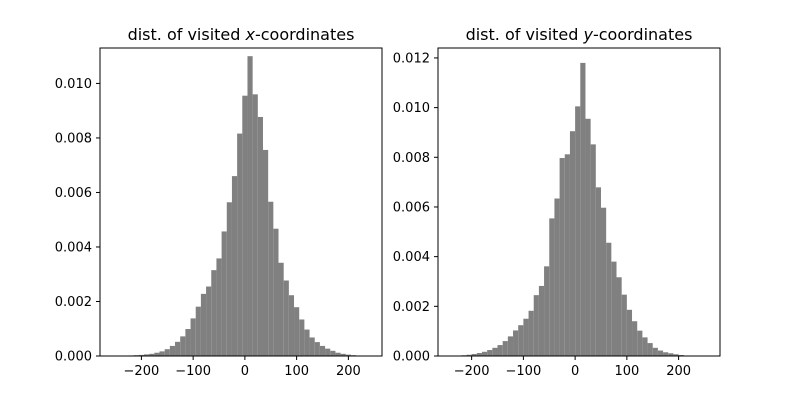 Image resolution: width=800 pixels, height=400 pixels. Describe the element at coordinates (575, 371) in the screenshot. I see `y-panel-xtick-label: 0` at that location.